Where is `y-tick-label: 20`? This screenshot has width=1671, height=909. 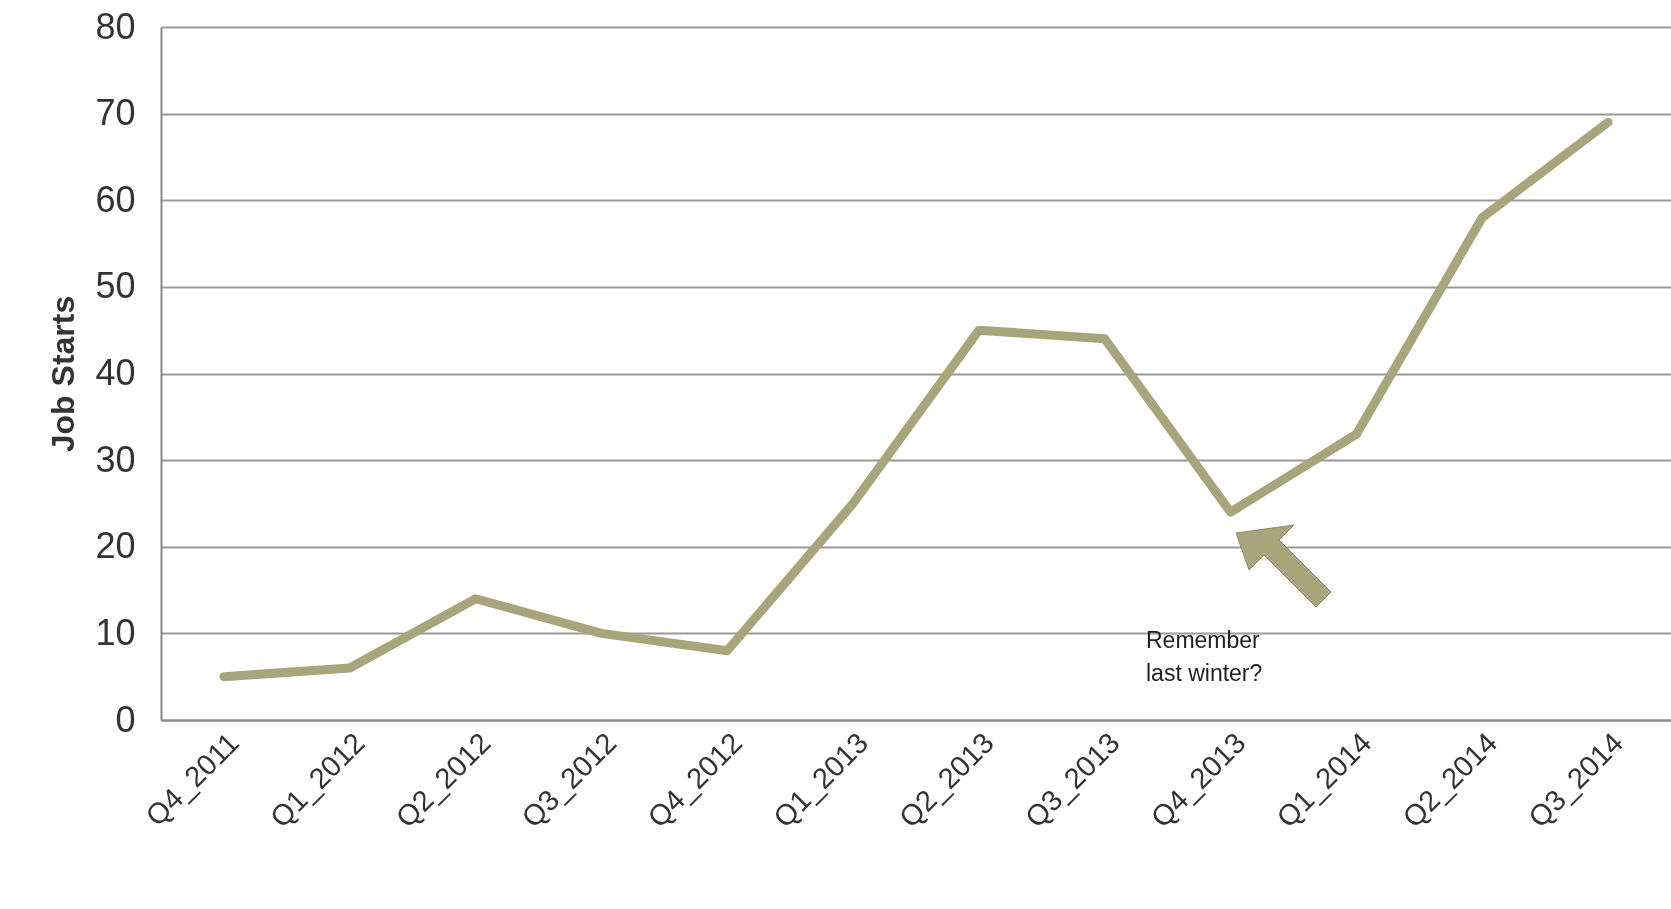 y-tick-label: 20 is located at coordinates (115, 546).